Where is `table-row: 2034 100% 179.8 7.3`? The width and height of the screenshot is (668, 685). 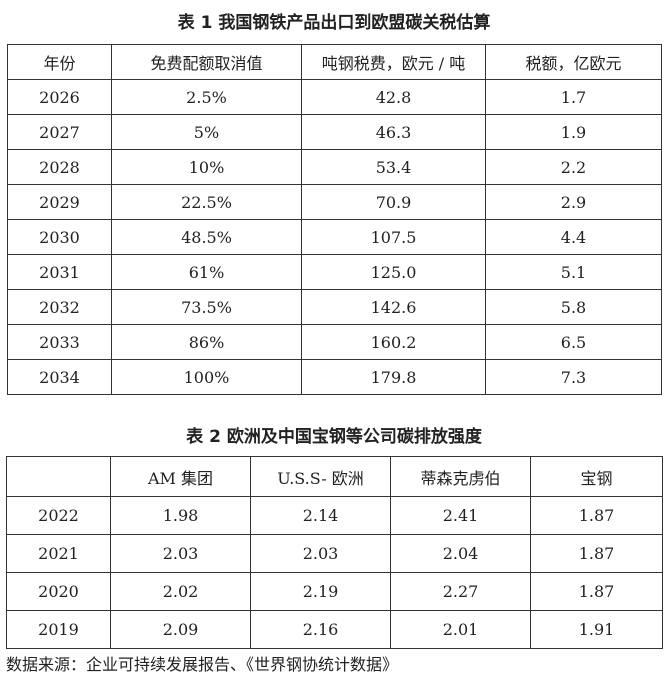 table-row: 2034 100% 179.8 7.3 is located at coordinates (334, 377).